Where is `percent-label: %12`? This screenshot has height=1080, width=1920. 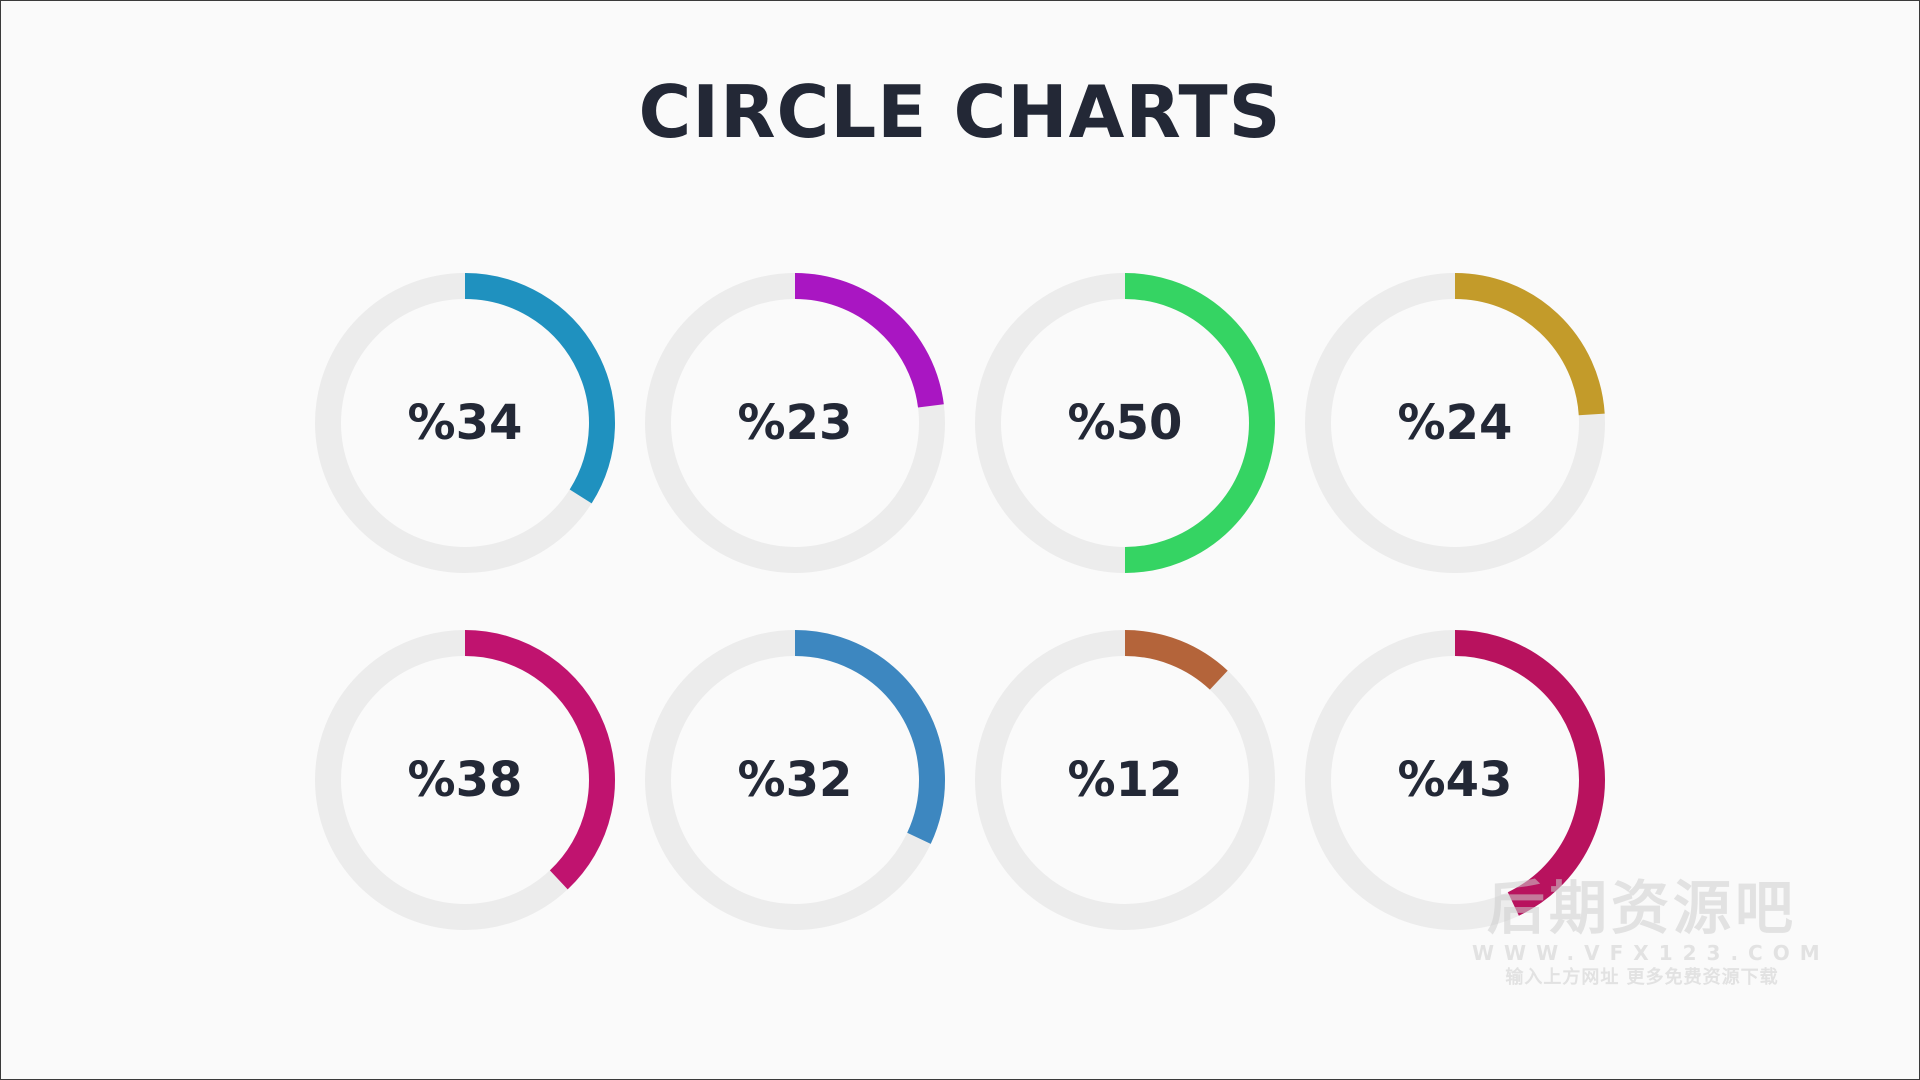 percent-label: %12 is located at coordinates (1125, 780).